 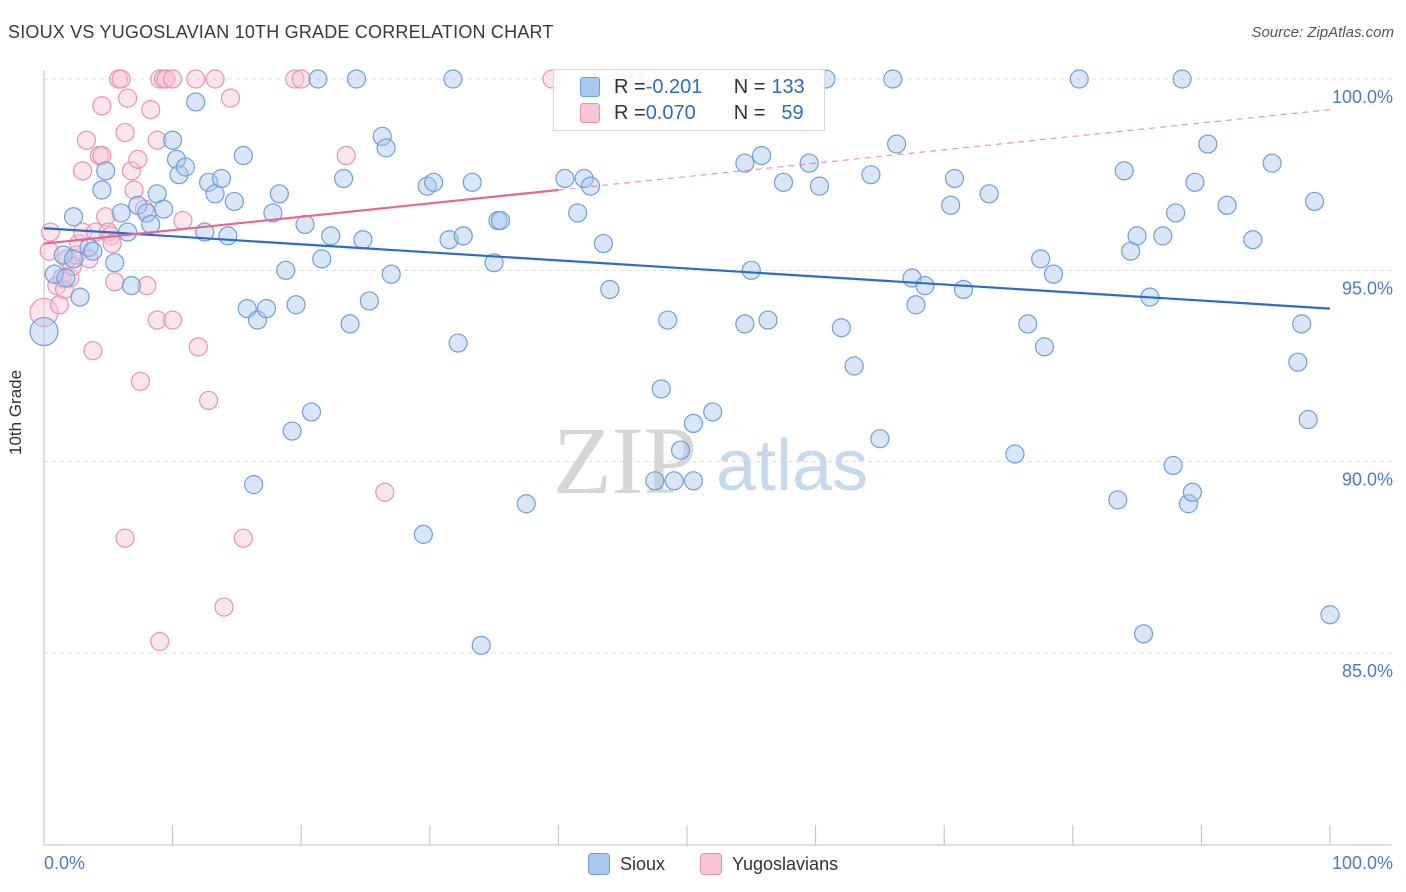 What do you see at coordinates (785, 863) in the screenshot?
I see `yugoslavians-legend-label: Yugoslavians` at bounding box center [785, 863].